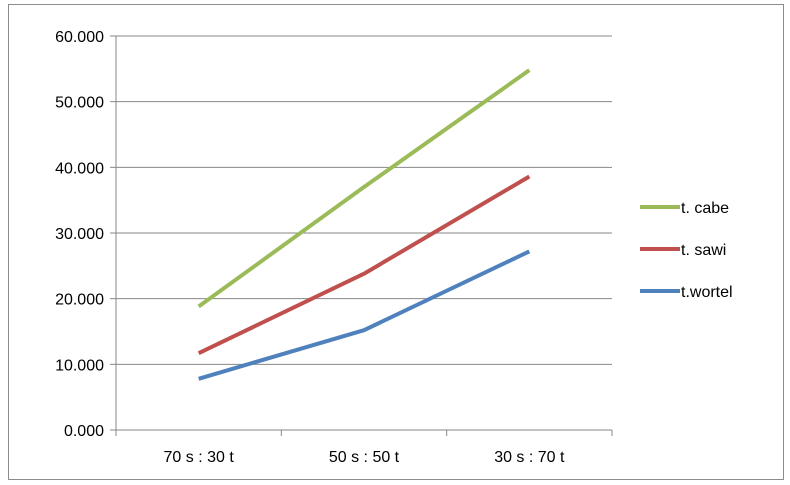  What do you see at coordinates (364, 315) in the screenshot?
I see `series-line` at bounding box center [364, 315].